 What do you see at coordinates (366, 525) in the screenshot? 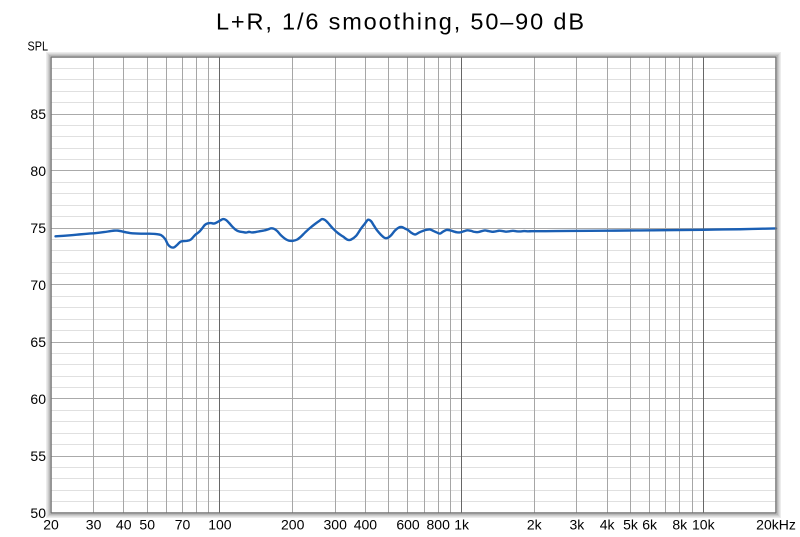
I see `svg-text: 400` at bounding box center [366, 525].